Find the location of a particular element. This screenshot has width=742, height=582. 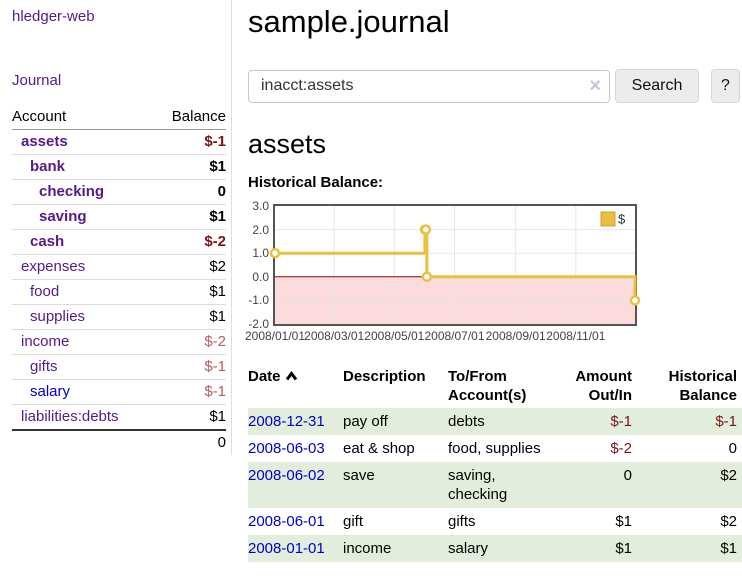

transaction-date-link: 2008-06-02 is located at coordinates (286, 475).